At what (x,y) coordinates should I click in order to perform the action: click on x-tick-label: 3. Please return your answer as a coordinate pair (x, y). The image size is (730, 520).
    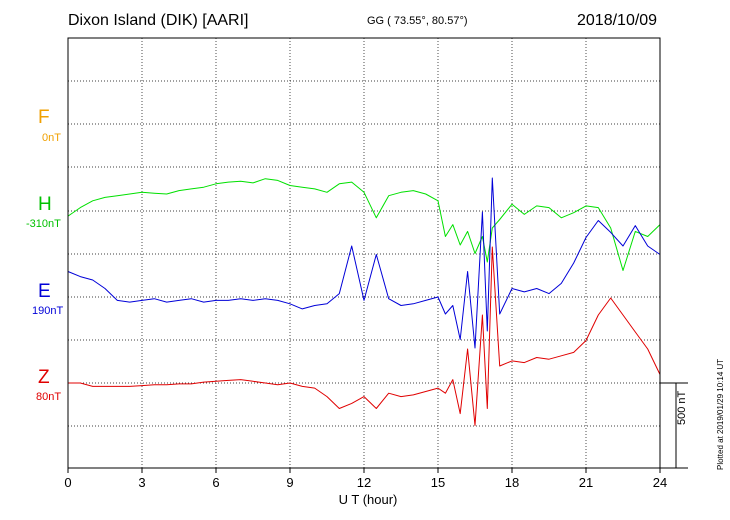
    Looking at the image, I should click on (141, 482).